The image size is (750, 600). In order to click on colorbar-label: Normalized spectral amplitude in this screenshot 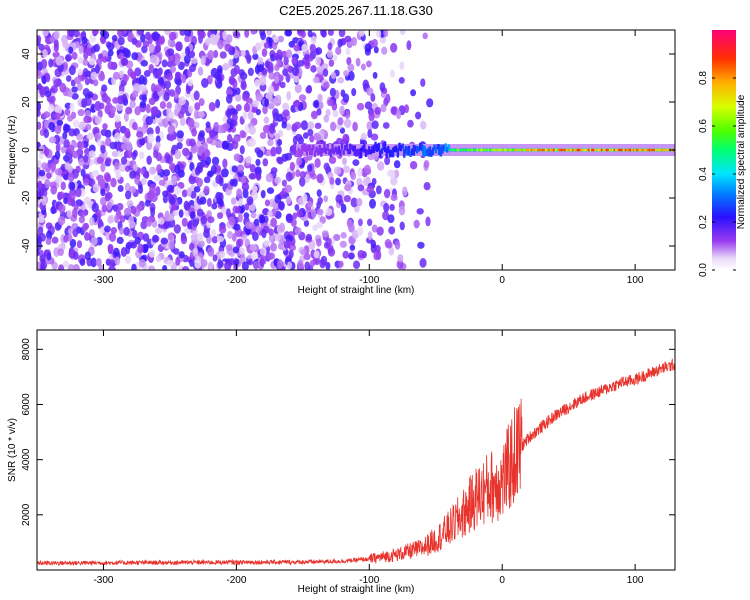, I will do `click(741, 161)`.